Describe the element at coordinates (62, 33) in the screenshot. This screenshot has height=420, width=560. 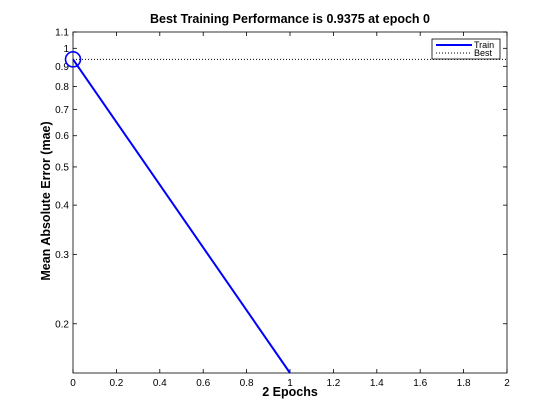
I see `y-tick-label: 1.1` at that location.